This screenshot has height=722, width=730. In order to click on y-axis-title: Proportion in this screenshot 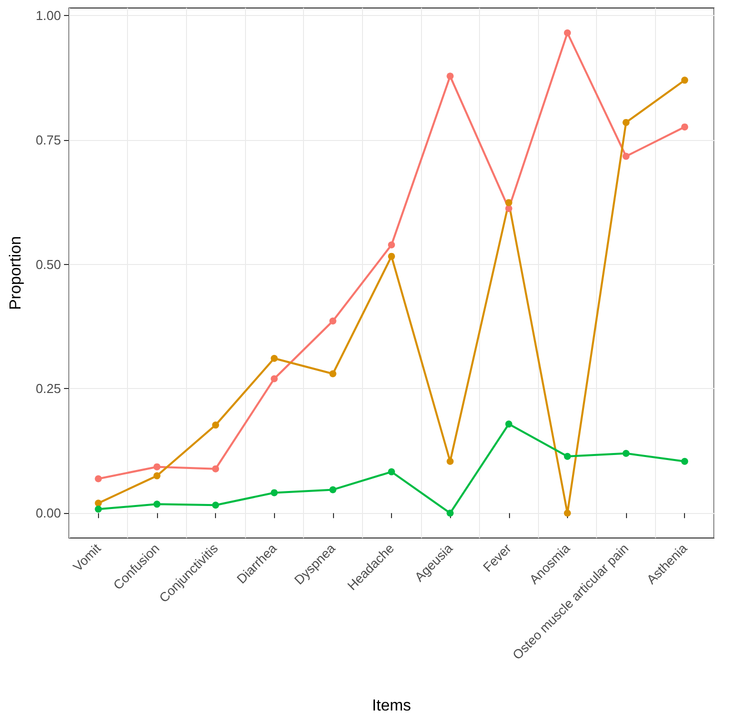, I will do `click(16, 273)`.